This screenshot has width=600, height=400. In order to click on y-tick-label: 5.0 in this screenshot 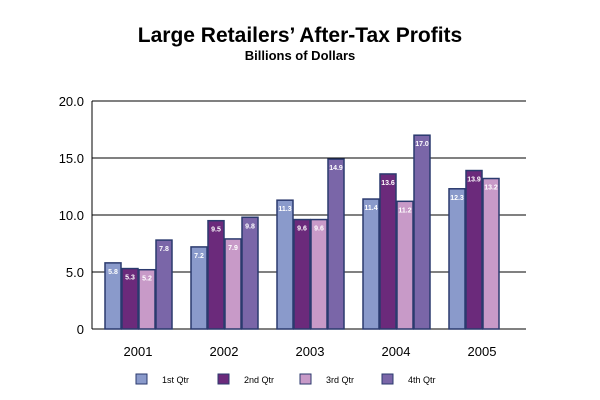, I will do `click(75, 272)`.